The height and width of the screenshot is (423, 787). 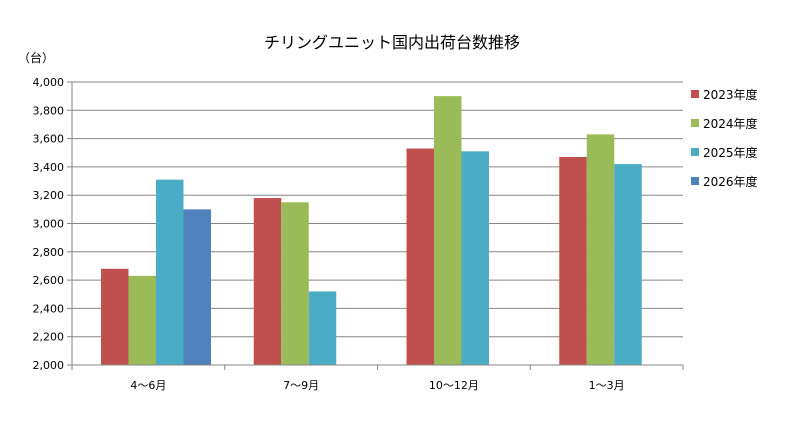 I want to click on x-tick-label: 1～3月, so click(x=607, y=385).